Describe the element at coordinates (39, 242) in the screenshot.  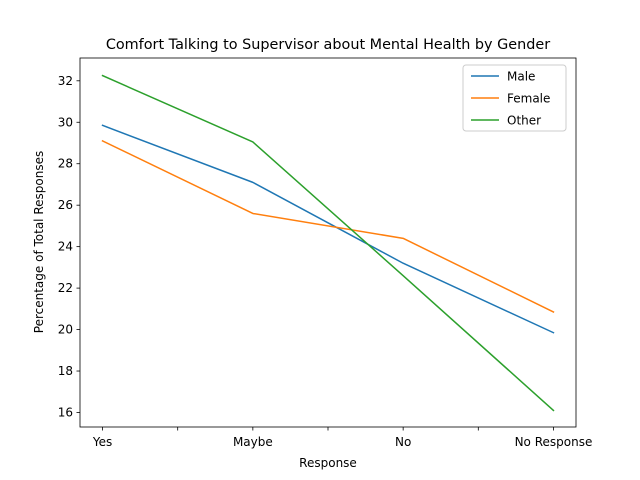
I see `y-axis-label: Percentage of Total Responses` at that location.